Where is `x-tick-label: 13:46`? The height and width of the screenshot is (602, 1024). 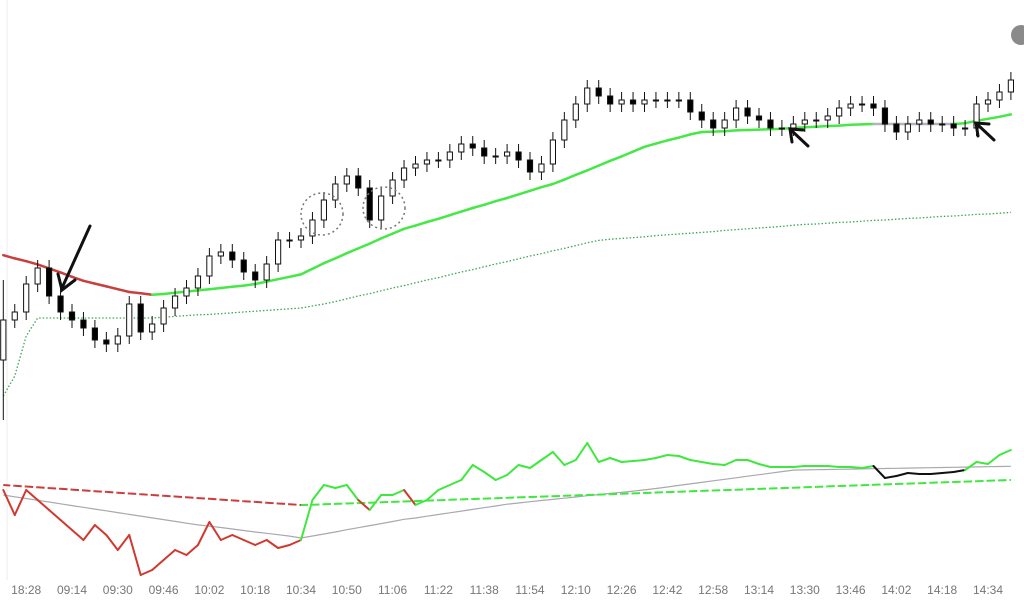 x-tick-label: 13:46 is located at coordinates (851, 590).